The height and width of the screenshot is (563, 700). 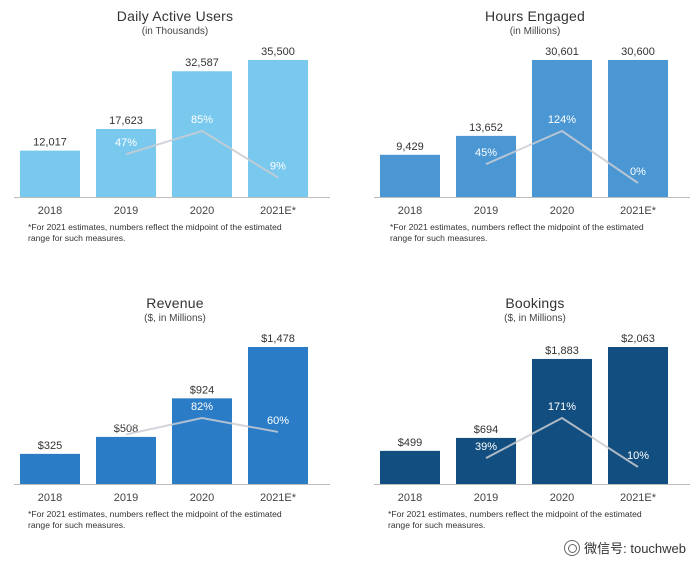 I want to click on growth-label: 9%, so click(x=278, y=166).